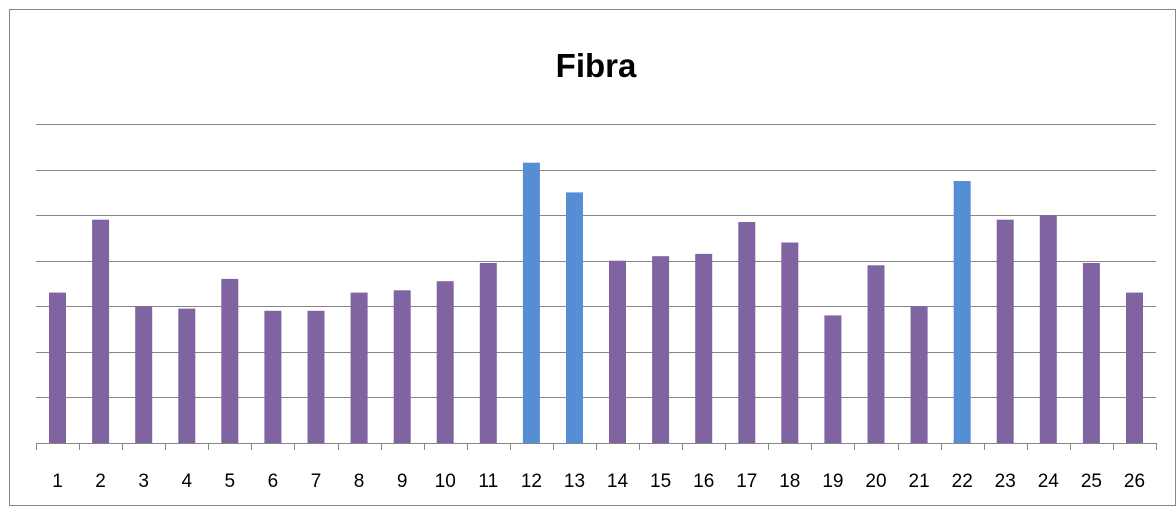 The image size is (1176, 506). I want to click on x-tick-label: 22, so click(962, 481).